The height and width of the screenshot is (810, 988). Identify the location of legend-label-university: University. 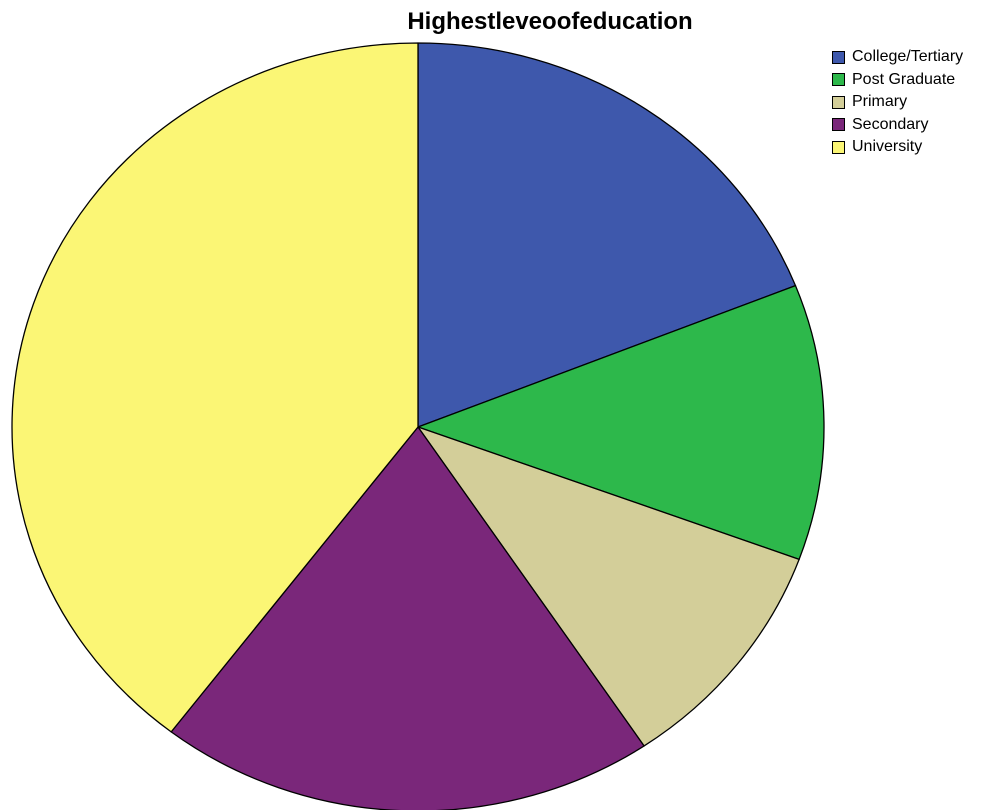
(887, 147).